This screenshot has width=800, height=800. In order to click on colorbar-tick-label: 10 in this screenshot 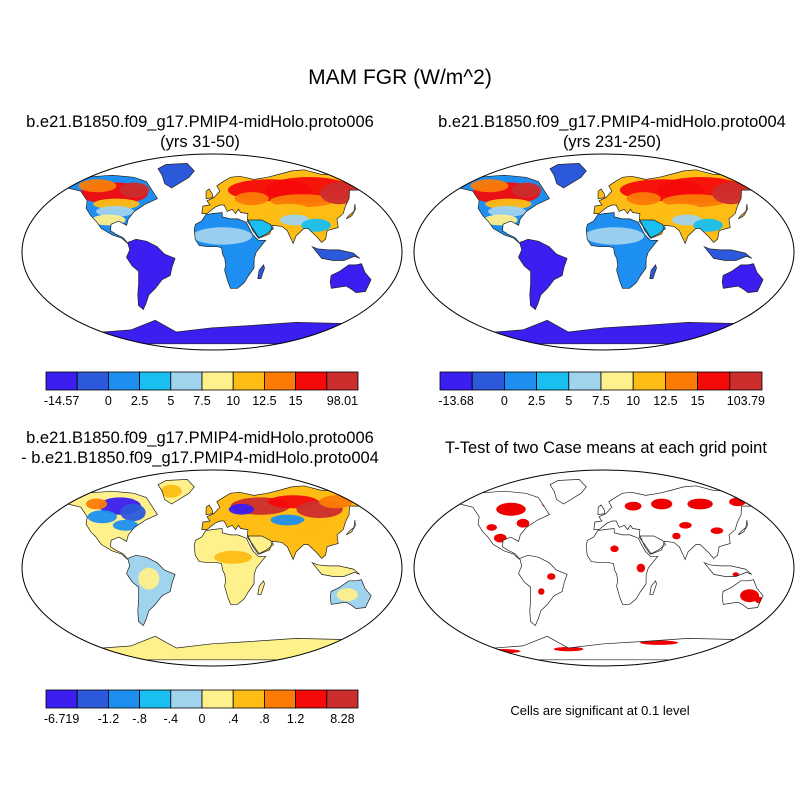, I will do `click(633, 401)`.